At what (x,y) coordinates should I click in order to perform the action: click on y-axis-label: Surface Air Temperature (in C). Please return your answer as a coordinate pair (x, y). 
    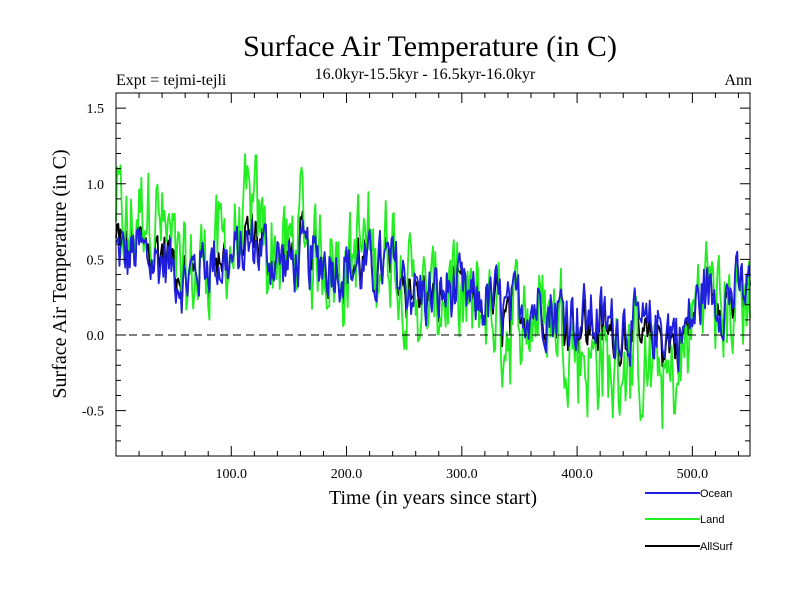
    Looking at the image, I should click on (60, 273).